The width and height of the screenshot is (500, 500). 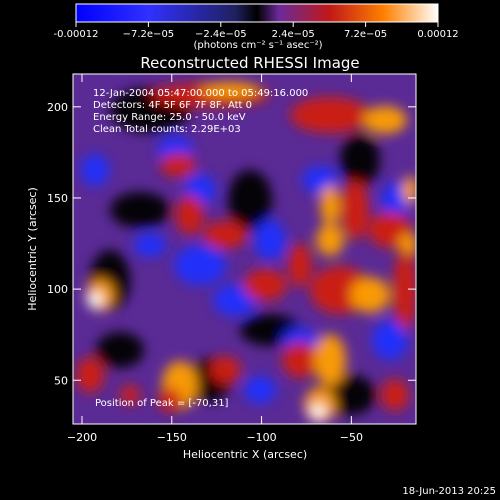 What do you see at coordinates (57, 198) in the screenshot?
I see `y-tick-label: 150` at bounding box center [57, 198].